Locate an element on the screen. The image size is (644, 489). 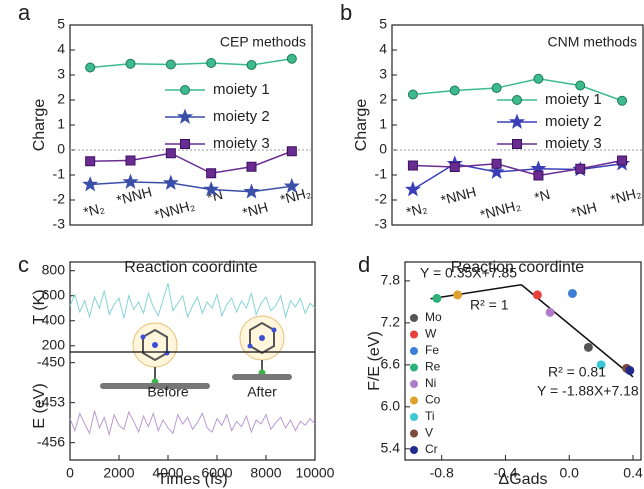
x-axis-label: Reaction coordinte is located at coordinates (518, 267).